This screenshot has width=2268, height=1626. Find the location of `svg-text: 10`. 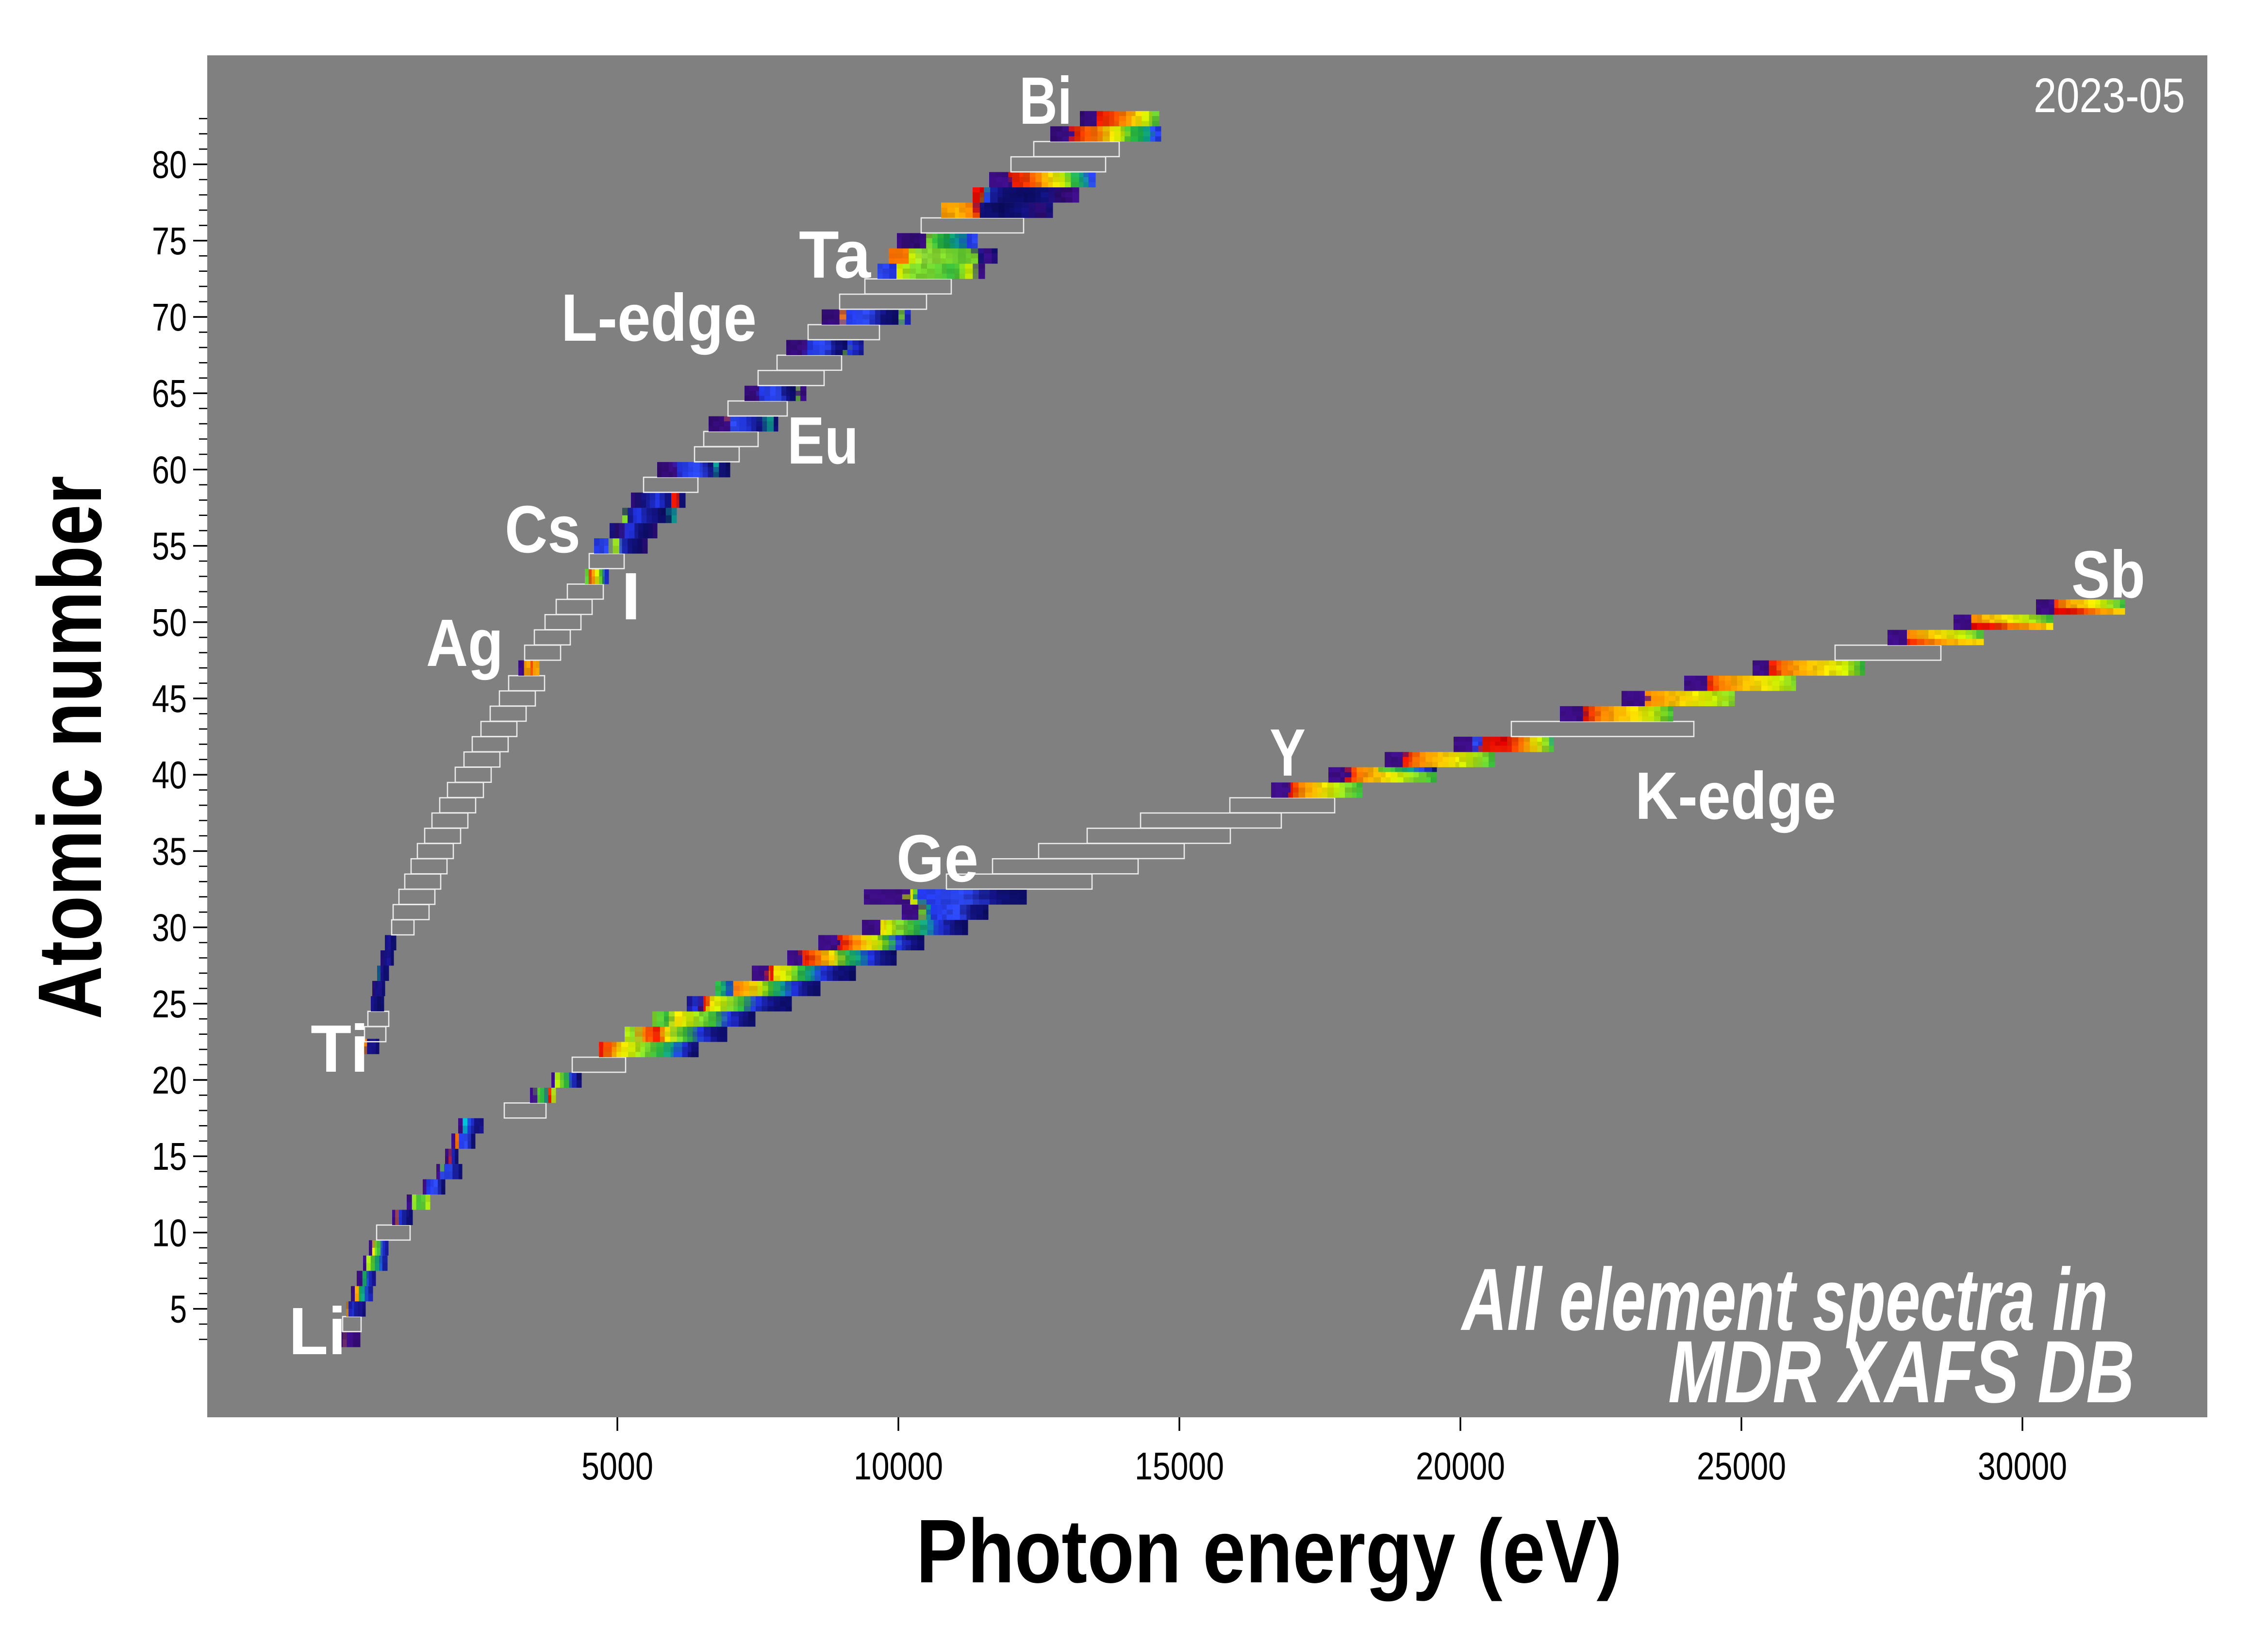

svg-text: 10 is located at coordinates (169, 1232).